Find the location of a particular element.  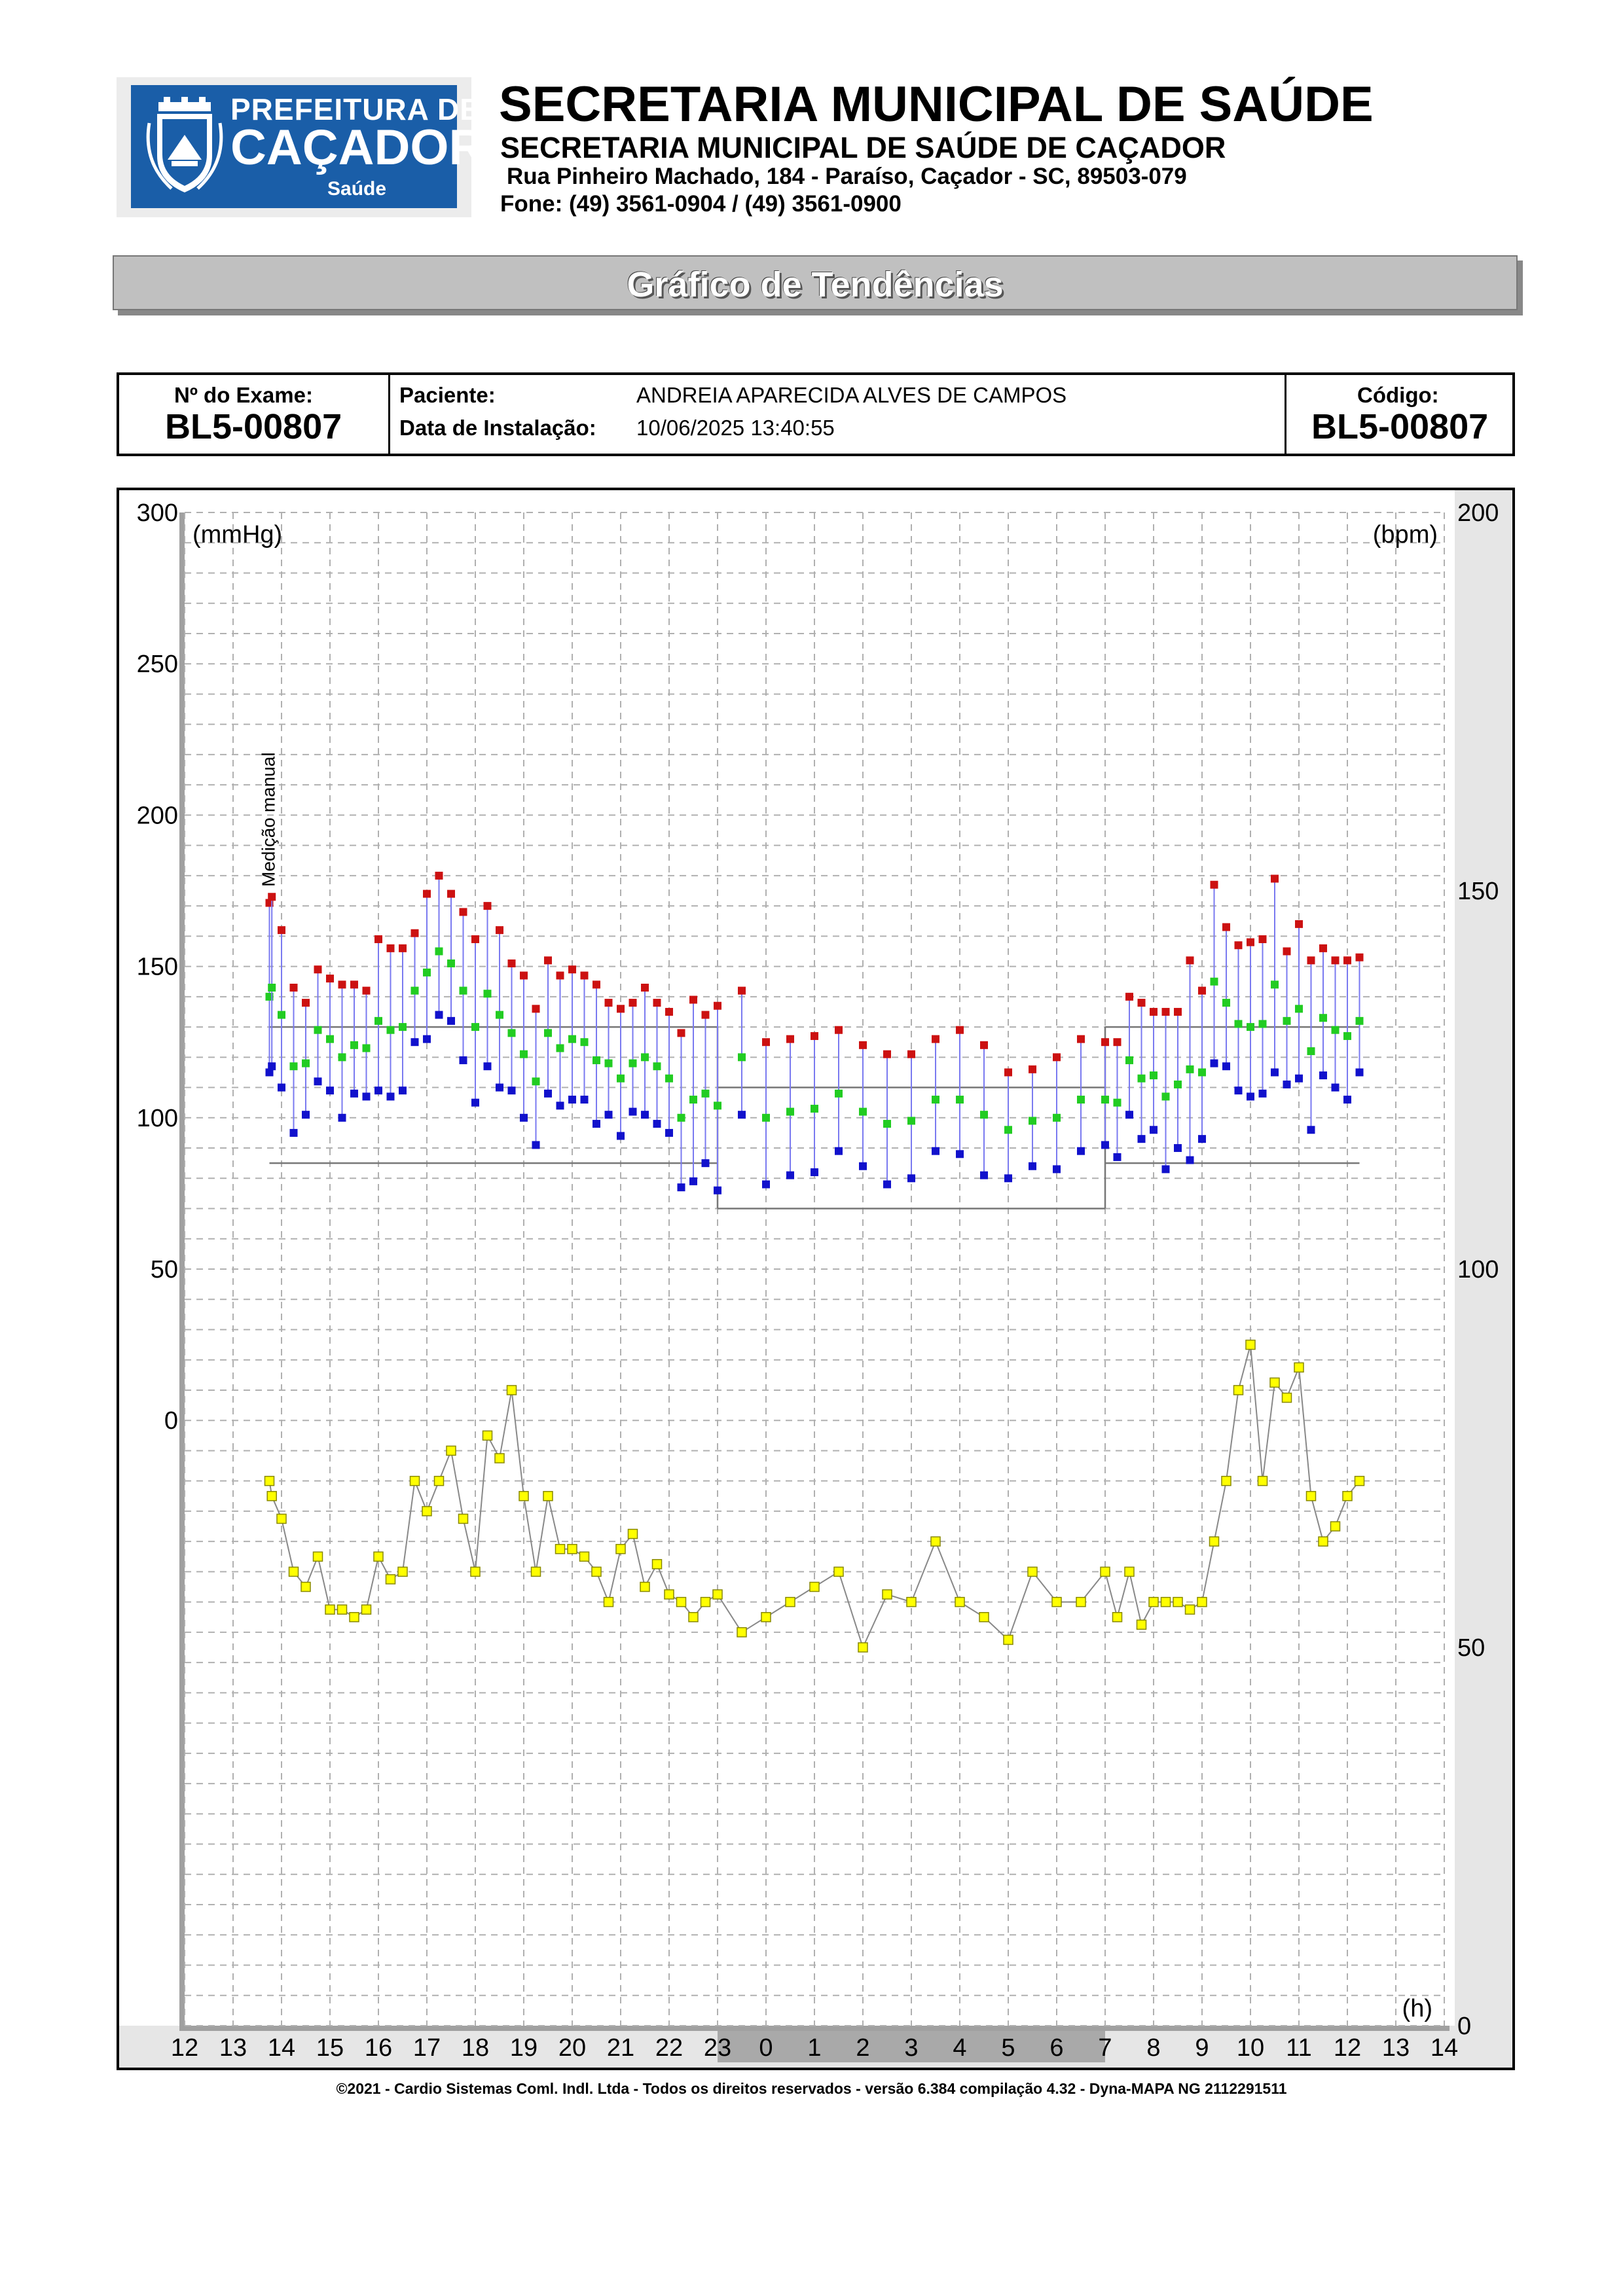

code-value: BL5-00807 is located at coordinates (1400, 426).